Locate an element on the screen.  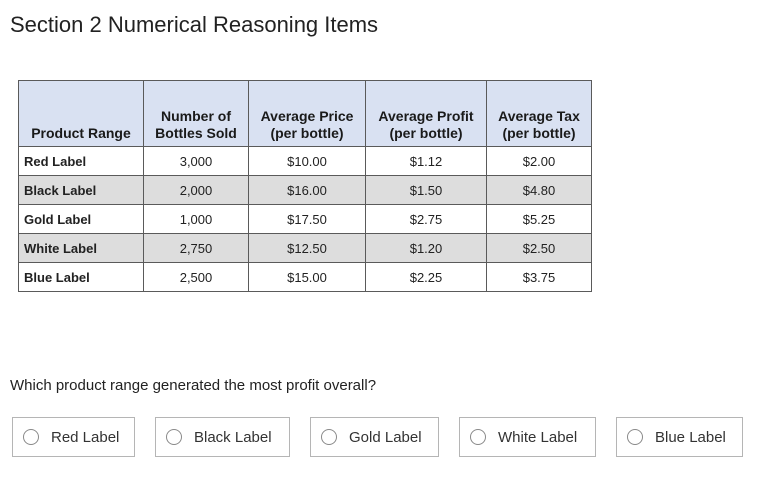
header-average-price: Average Price (per bottle) is located at coordinates (307, 113).